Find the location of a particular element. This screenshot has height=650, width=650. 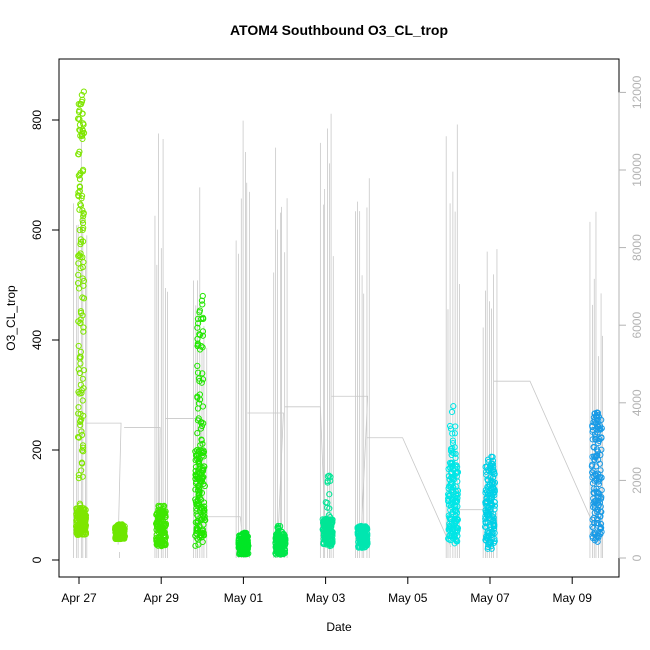

secondary-y-axis: 0 2000 4000 6000 8000 10000 12000 is located at coordinates (631, 318).